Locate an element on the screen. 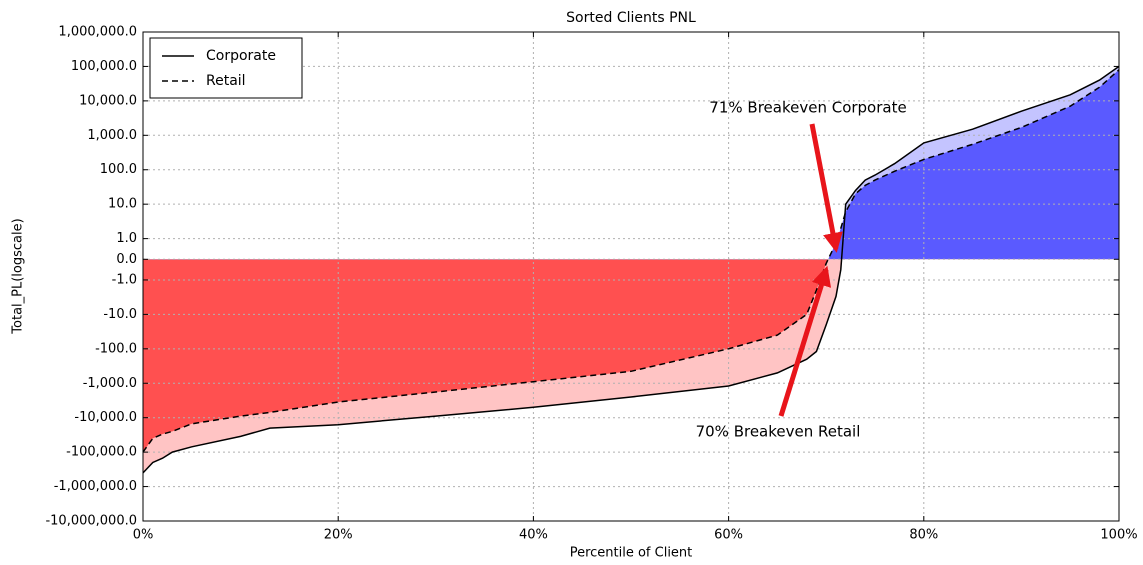 The width and height of the screenshot is (1143, 565). x-tick-label: 60% is located at coordinates (728, 535).